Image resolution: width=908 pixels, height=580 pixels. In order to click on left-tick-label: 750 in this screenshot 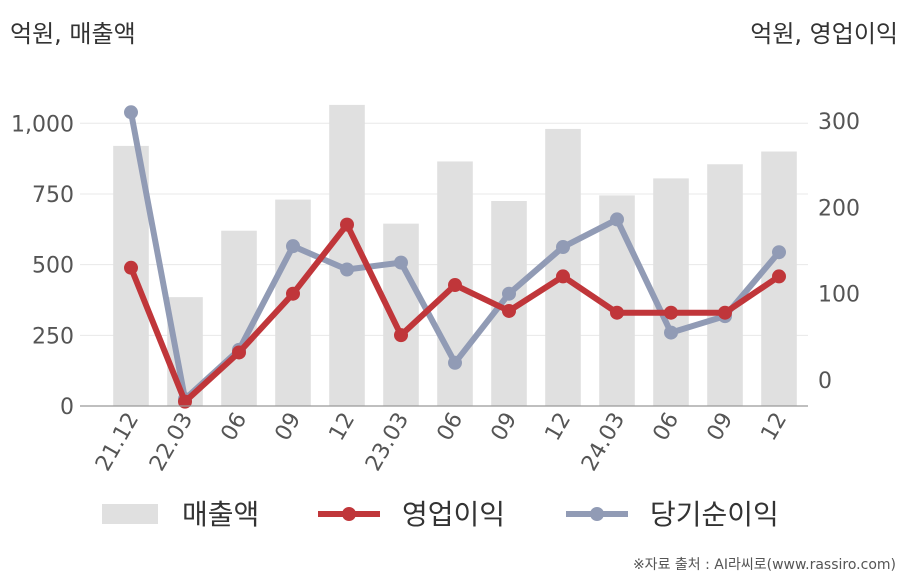, I will do `click(53, 195)`.